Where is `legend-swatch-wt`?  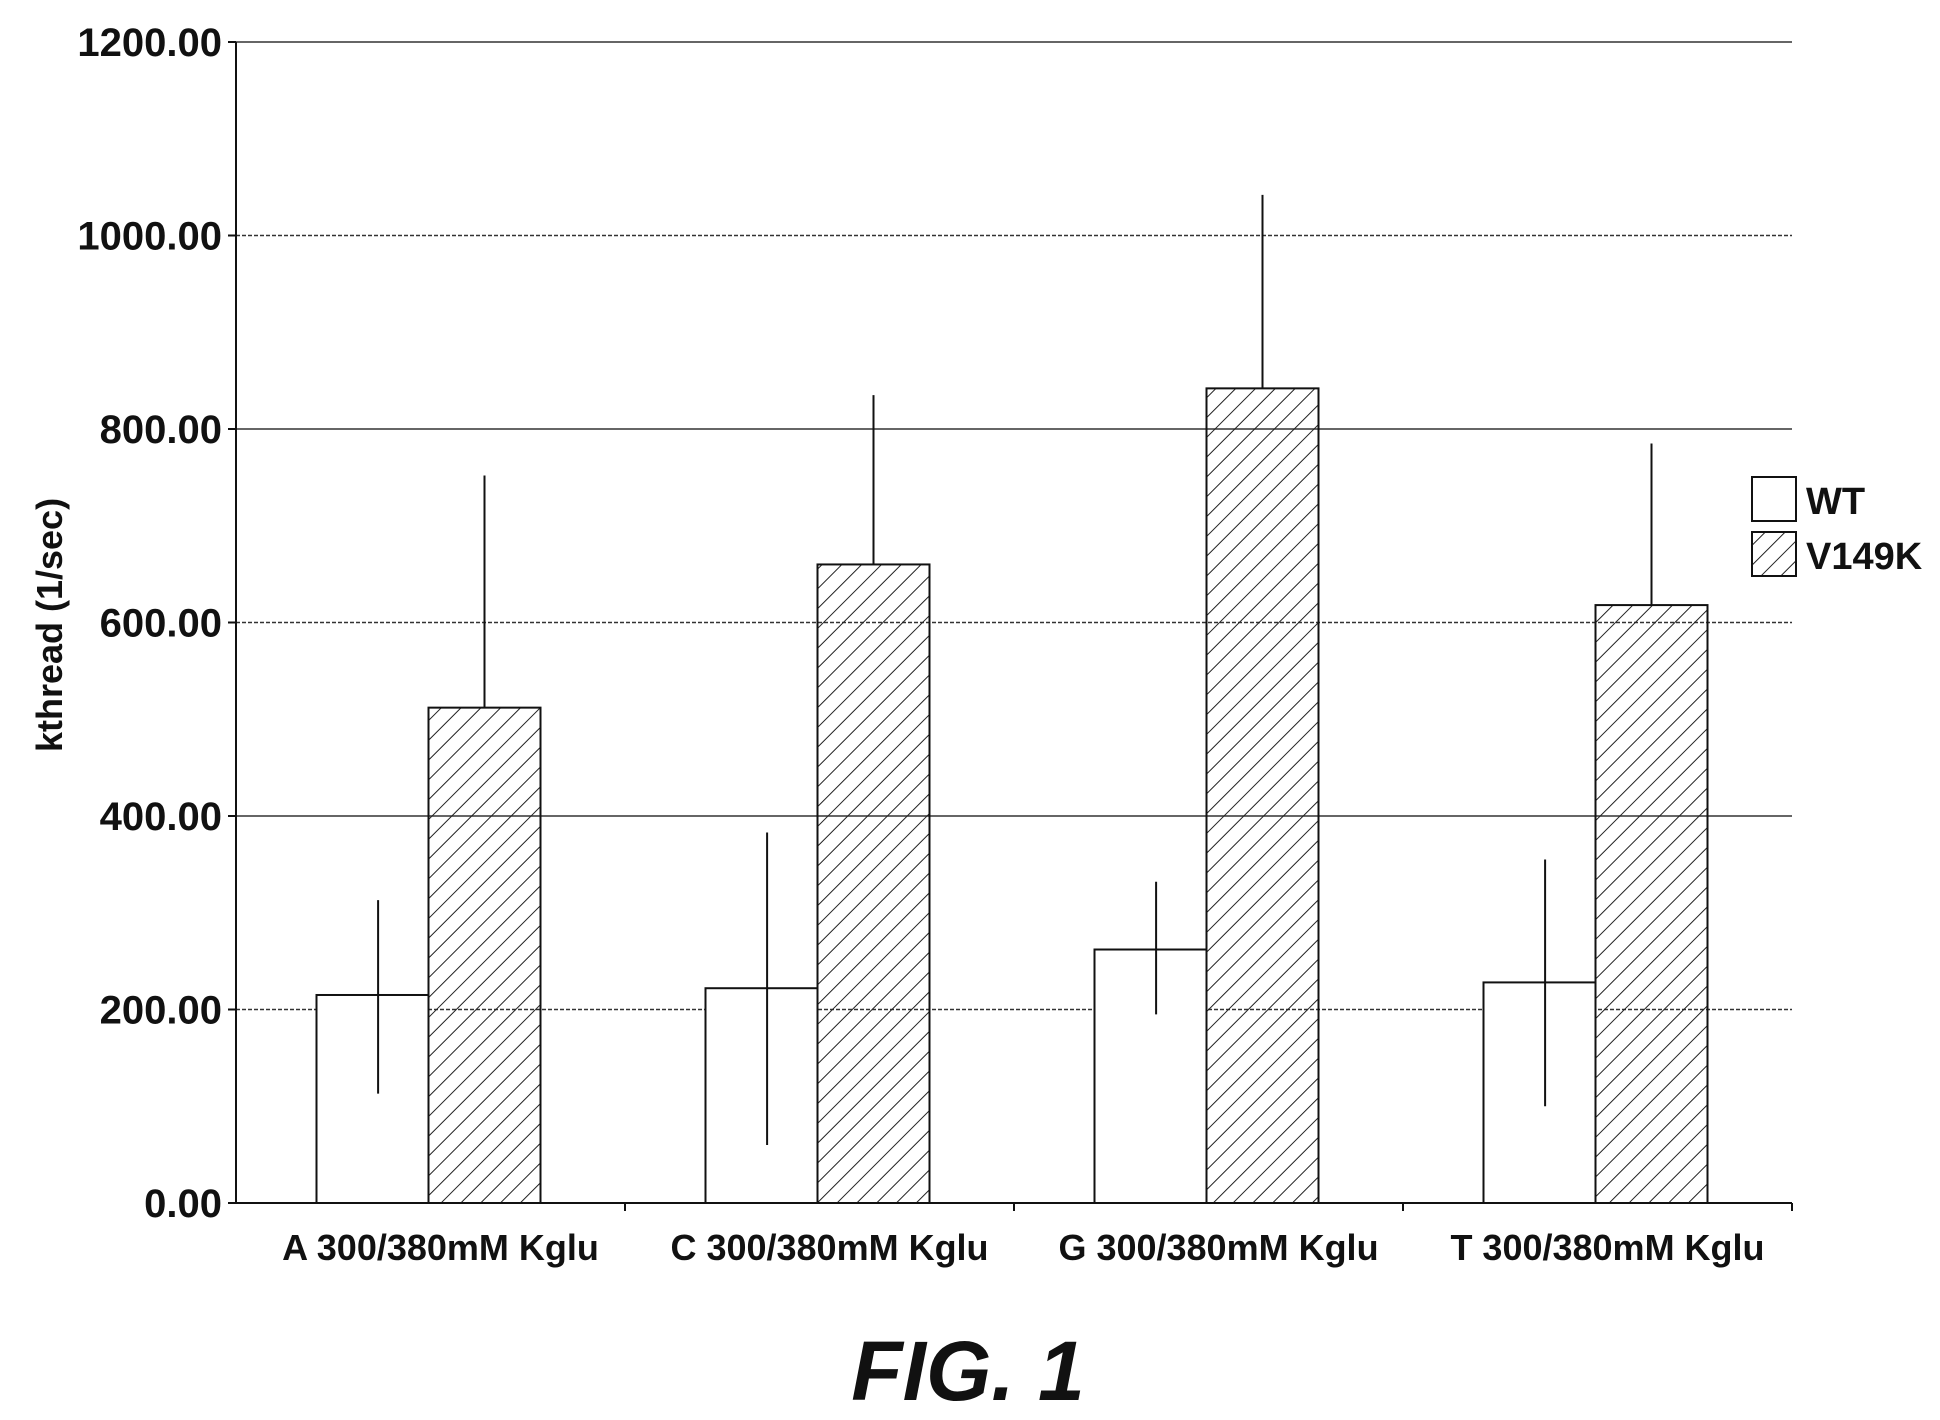
legend-swatch-wt is located at coordinates (1774, 499).